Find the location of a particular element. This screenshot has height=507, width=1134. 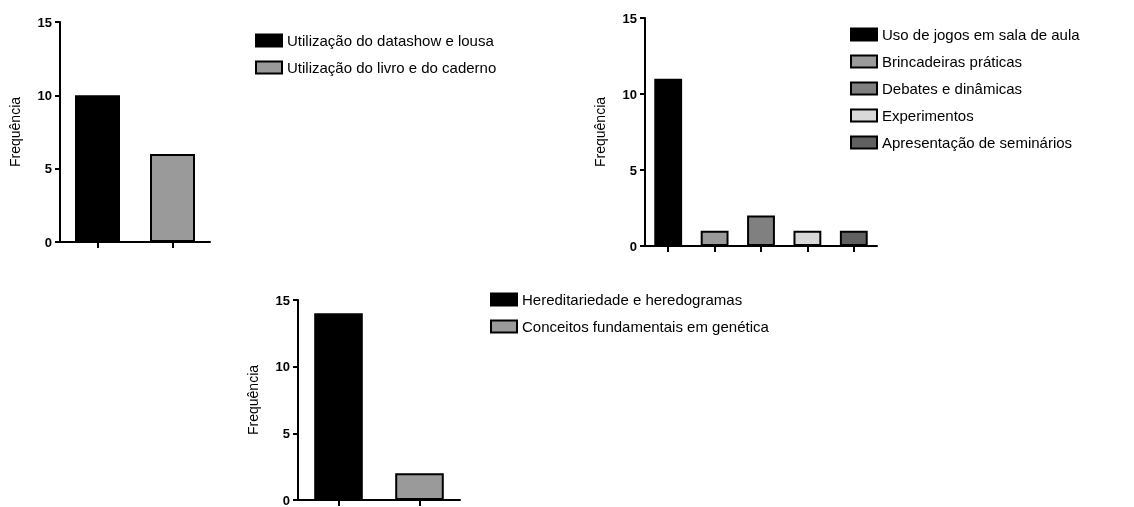

legend-label: Utilização do datashow e lousa is located at coordinates (391, 40).